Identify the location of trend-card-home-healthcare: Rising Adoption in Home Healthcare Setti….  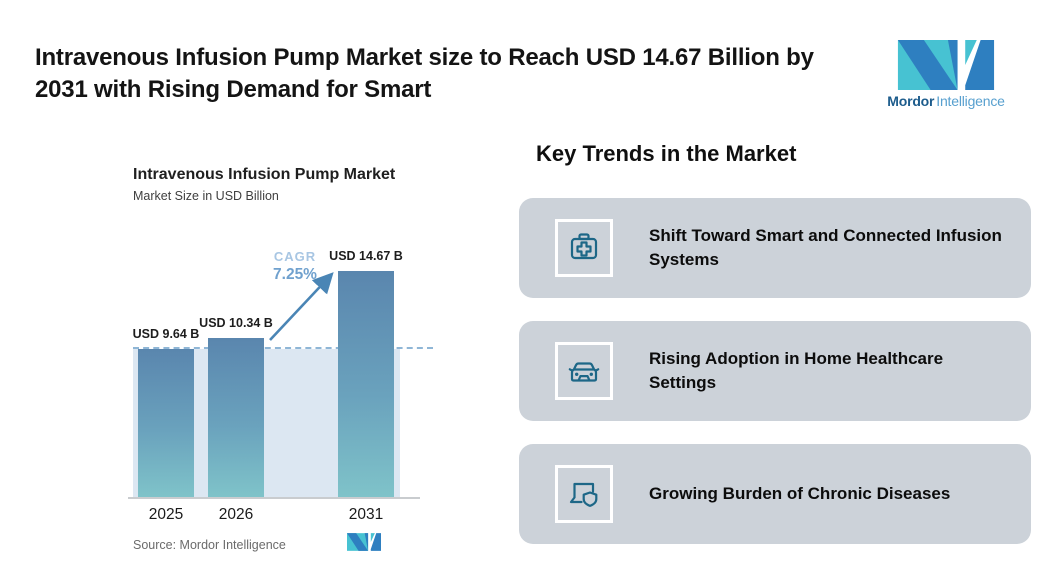
(775, 371).